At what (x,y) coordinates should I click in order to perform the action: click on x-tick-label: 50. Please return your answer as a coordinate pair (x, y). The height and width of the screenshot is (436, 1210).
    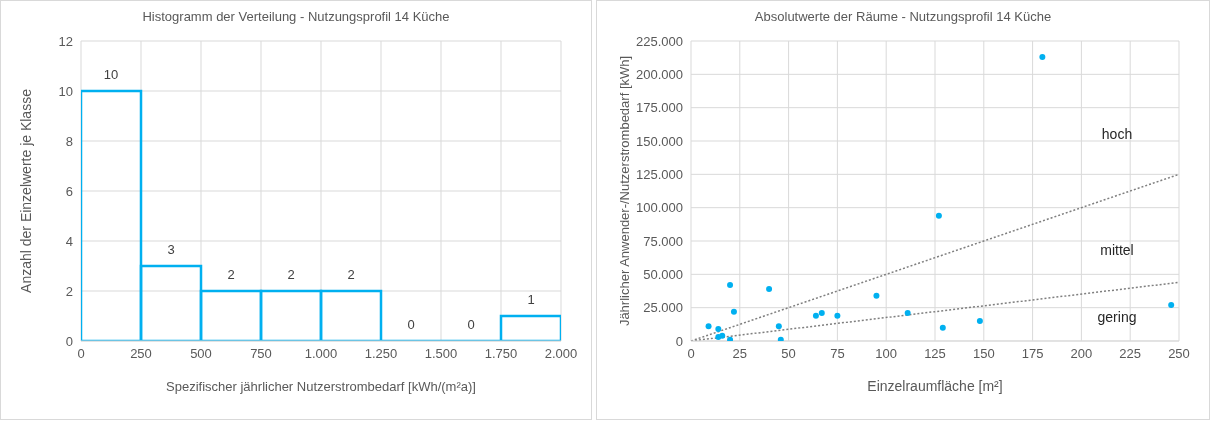
    Looking at the image, I should click on (788, 354).